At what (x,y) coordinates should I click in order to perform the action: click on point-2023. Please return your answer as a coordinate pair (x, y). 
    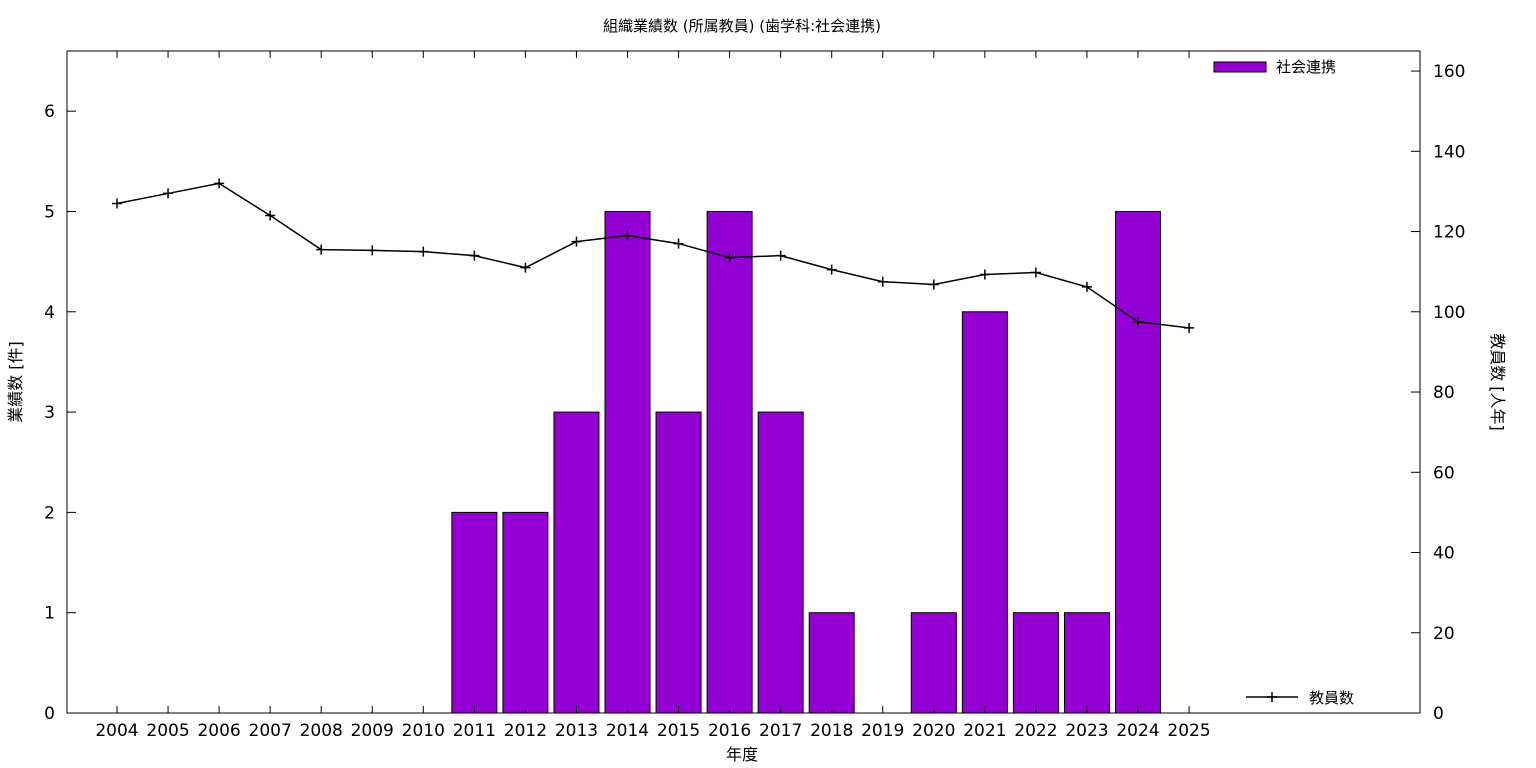
    Looking at the image, I should click on (1086, 286).